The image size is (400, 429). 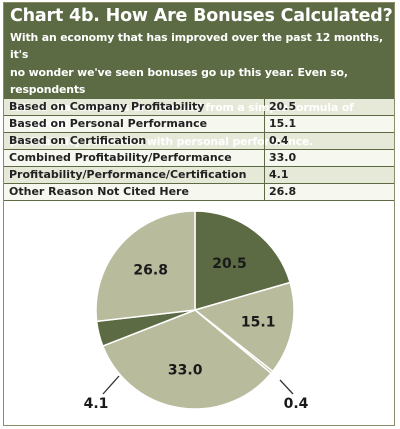 What do you see at coordinates (150, 271) in the screenshot?
I see `data-label-5: 26.8` at bounding box center [150, 271].